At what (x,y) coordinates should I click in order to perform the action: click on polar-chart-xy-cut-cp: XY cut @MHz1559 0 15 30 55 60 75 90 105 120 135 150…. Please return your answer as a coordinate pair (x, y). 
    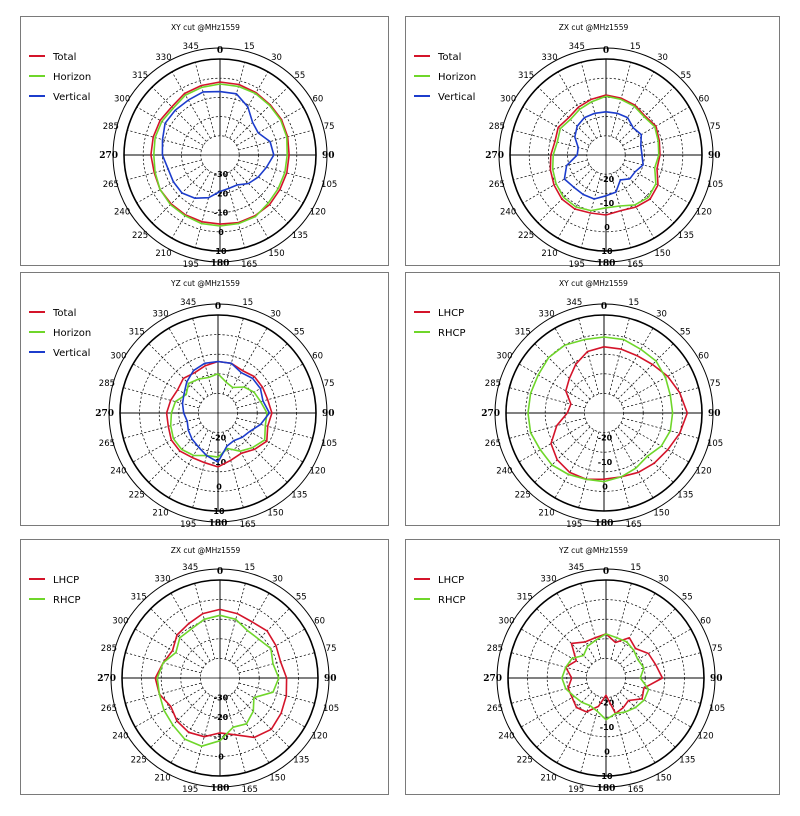
    Looking at the image, I should click on (568, 404).